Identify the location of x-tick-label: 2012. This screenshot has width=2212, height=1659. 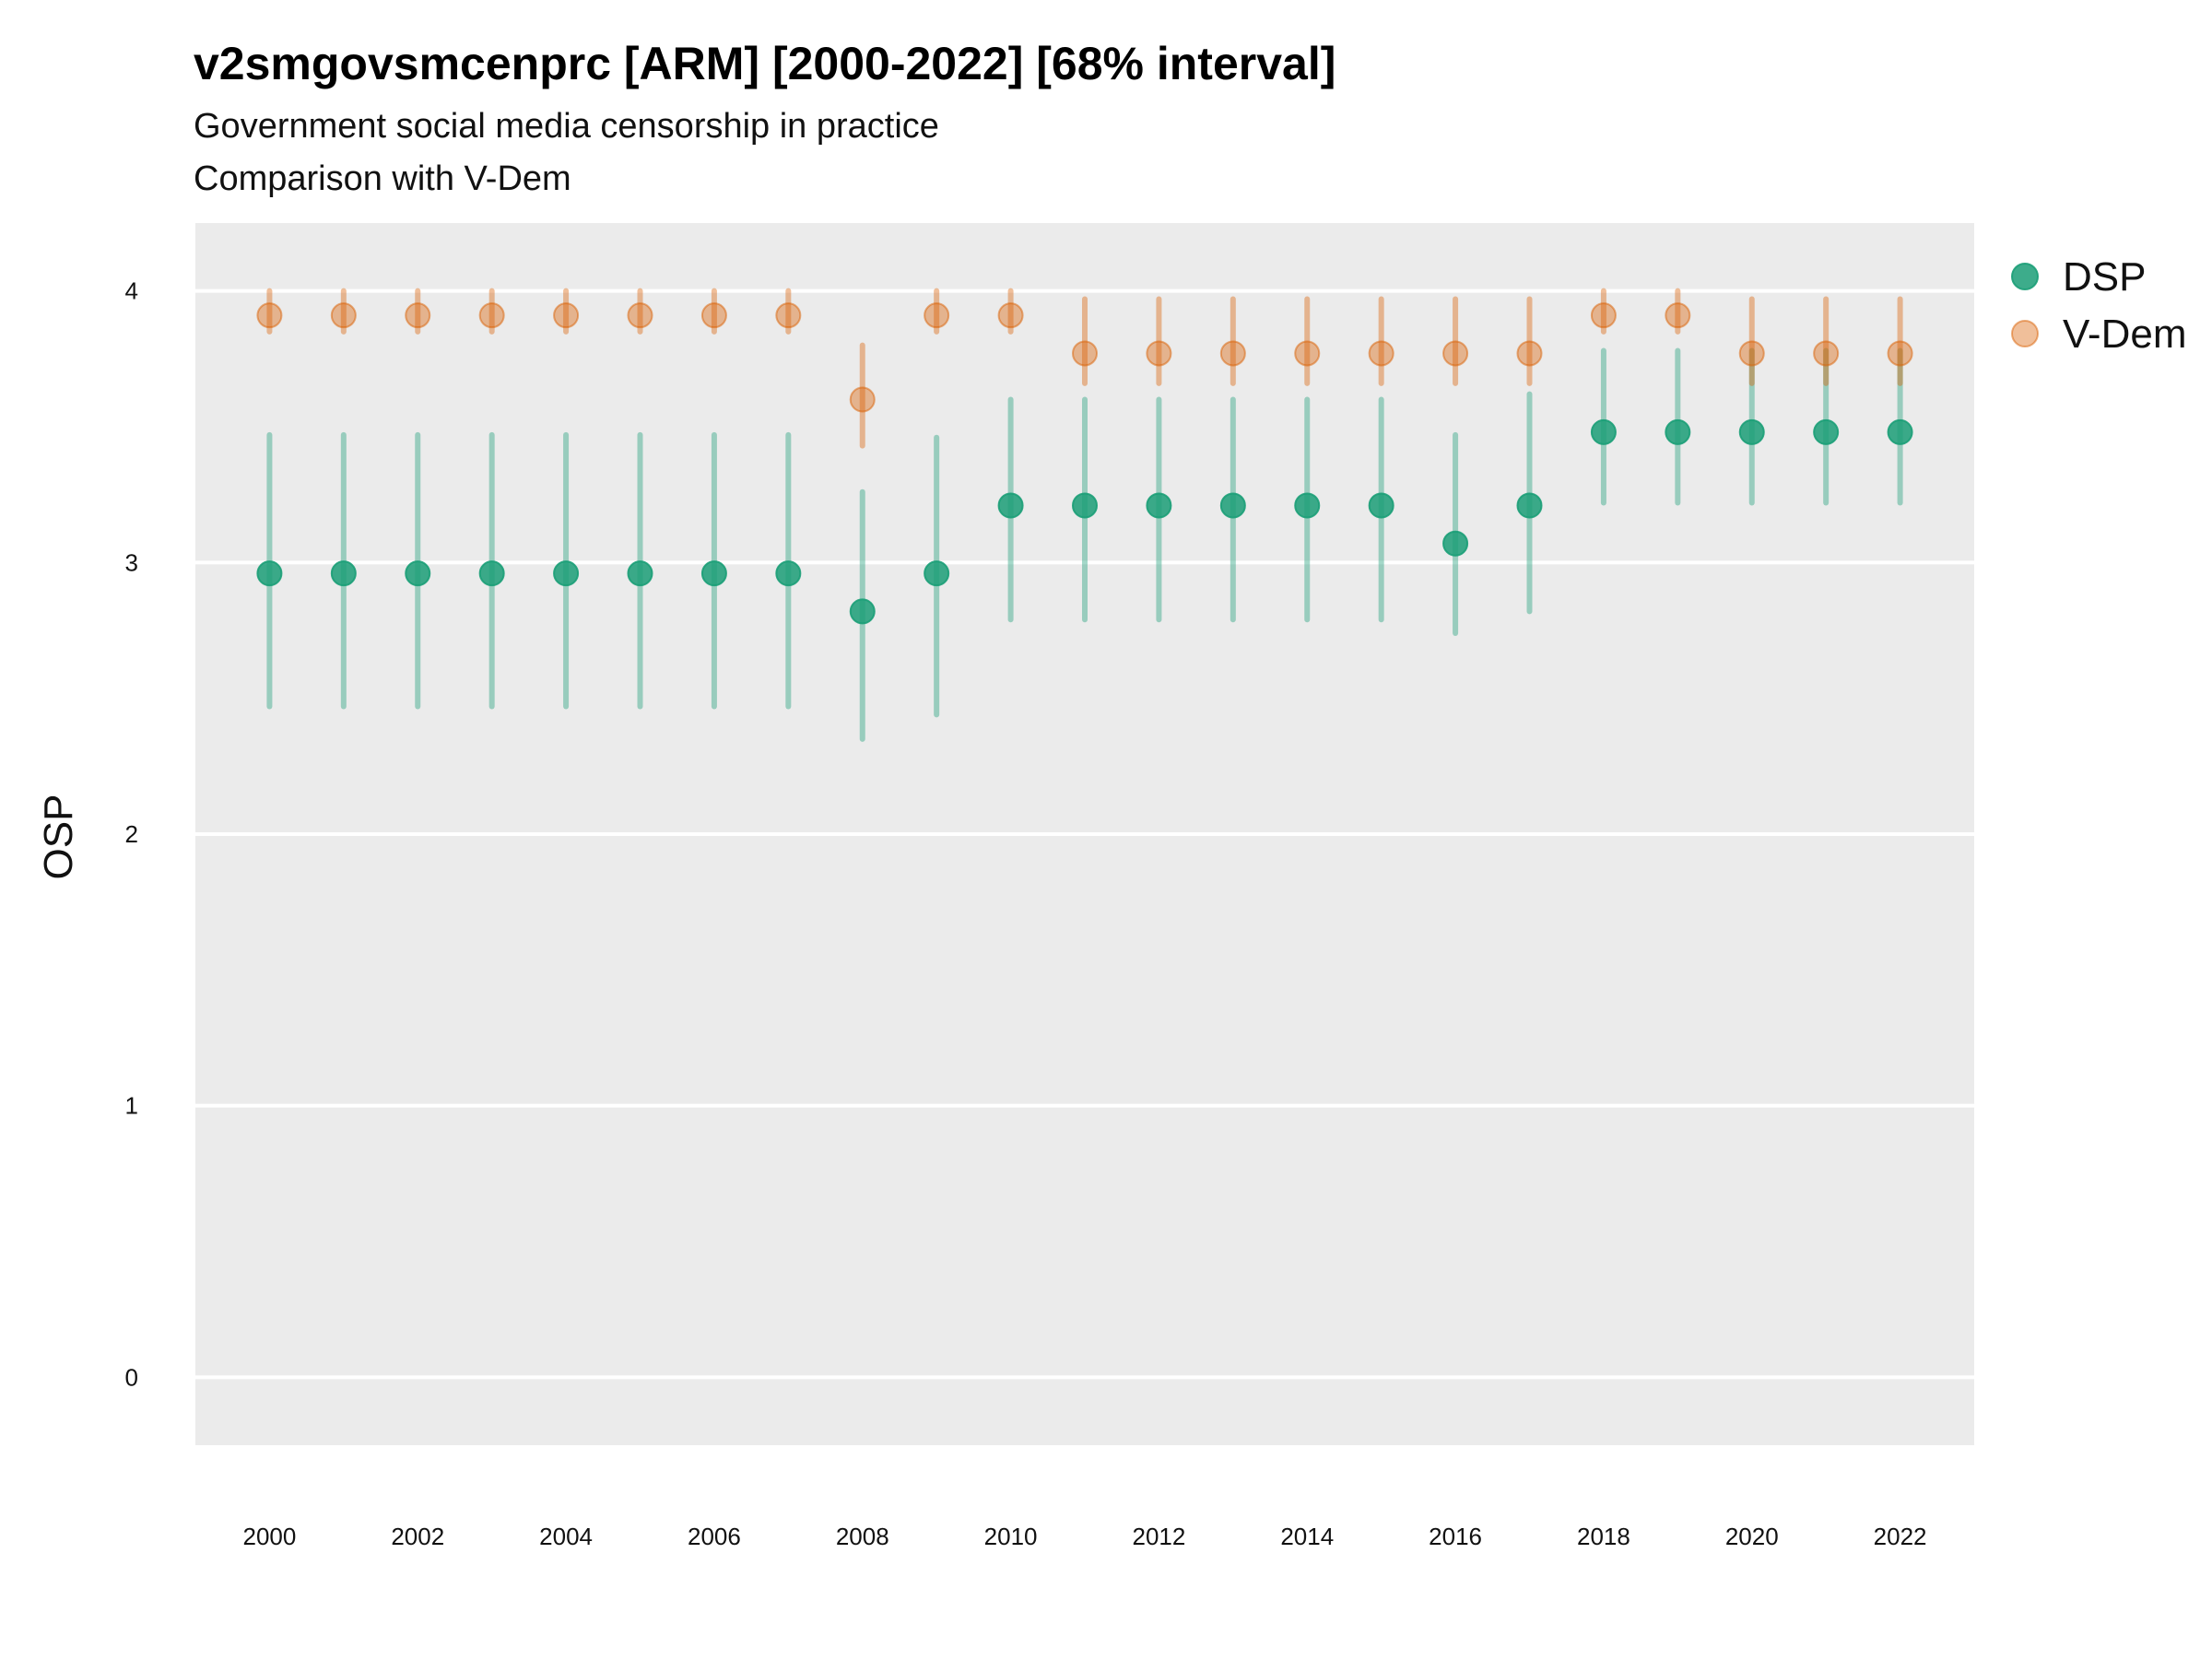
(1158, 1536).